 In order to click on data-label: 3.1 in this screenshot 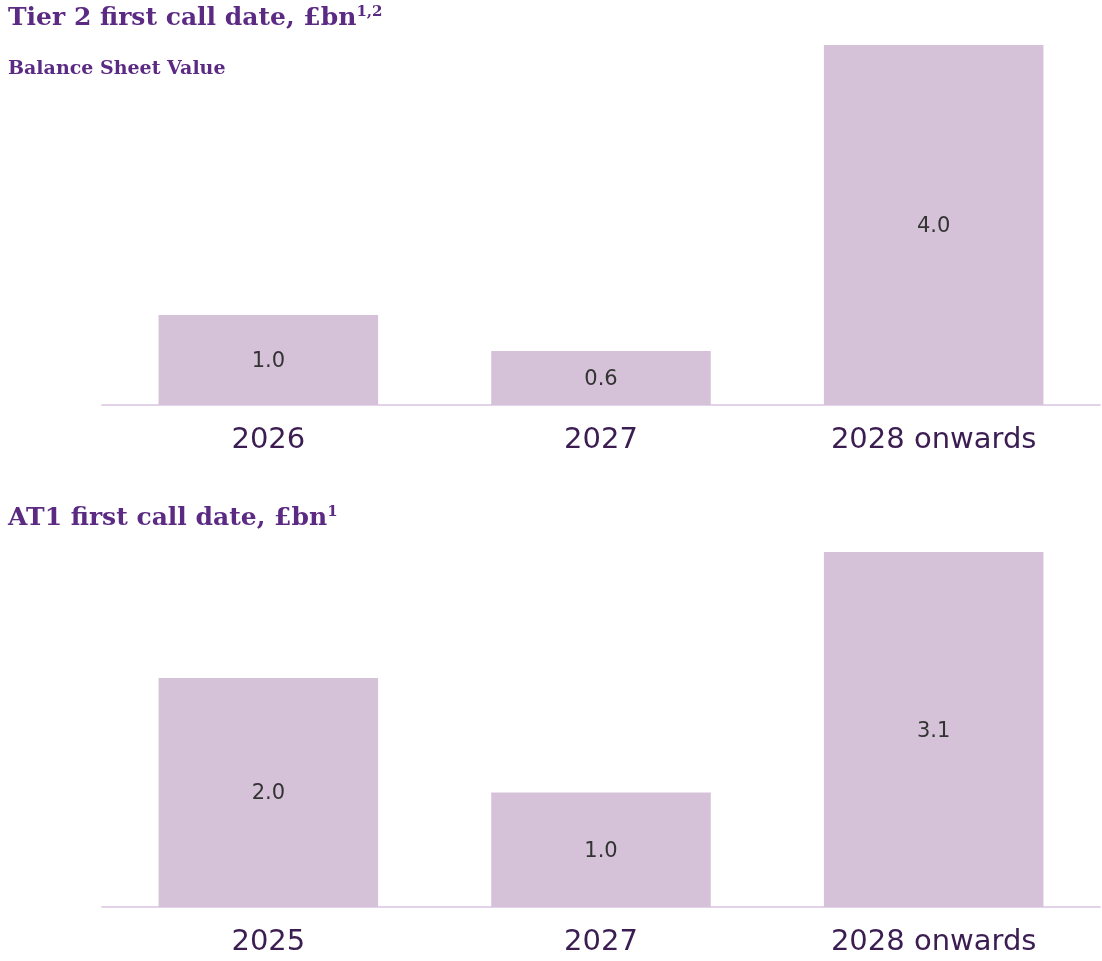, I will do `click(933, 729)`.